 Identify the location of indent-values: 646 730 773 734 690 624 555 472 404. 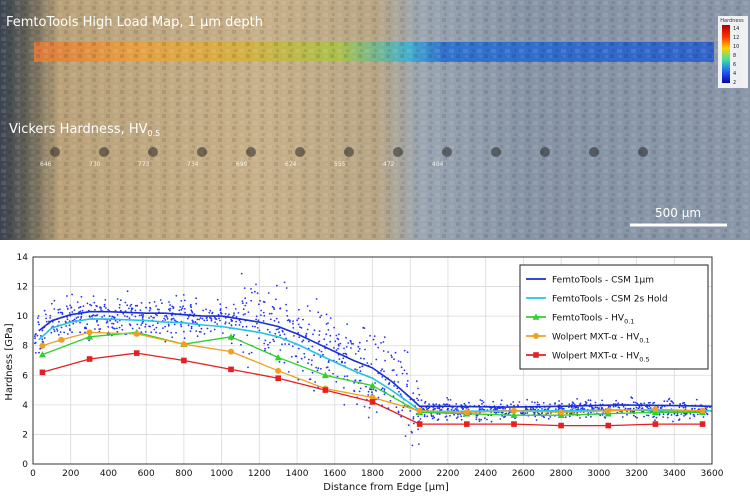
(242, 164).